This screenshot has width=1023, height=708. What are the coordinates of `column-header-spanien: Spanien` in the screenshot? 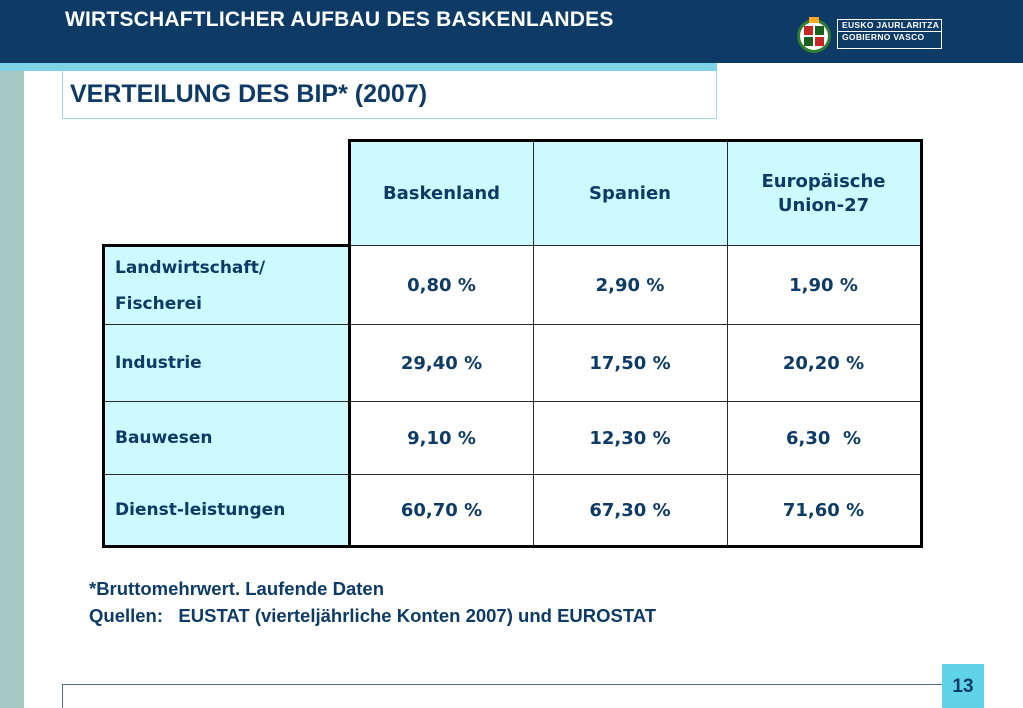 It's located at (630, 192).